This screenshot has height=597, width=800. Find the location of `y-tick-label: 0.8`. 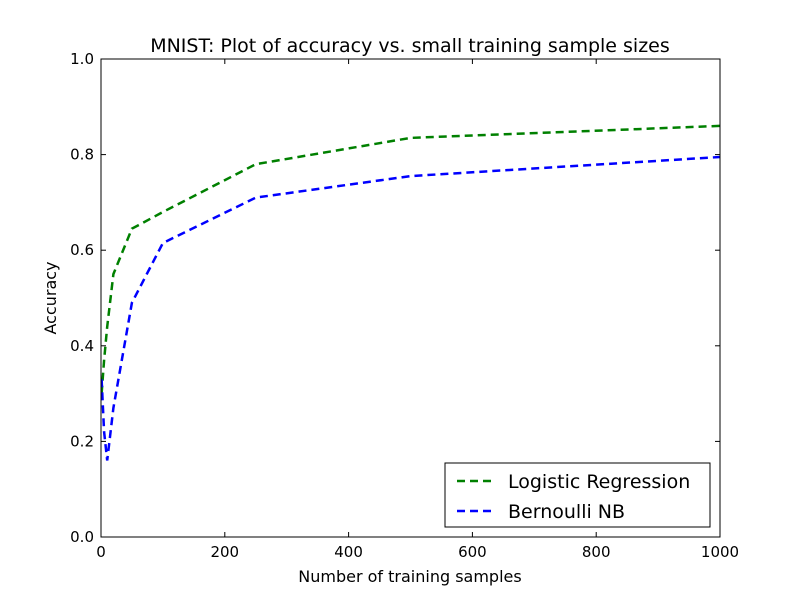

y-tick-label: 0.8 is located at coordinates (82, 155).